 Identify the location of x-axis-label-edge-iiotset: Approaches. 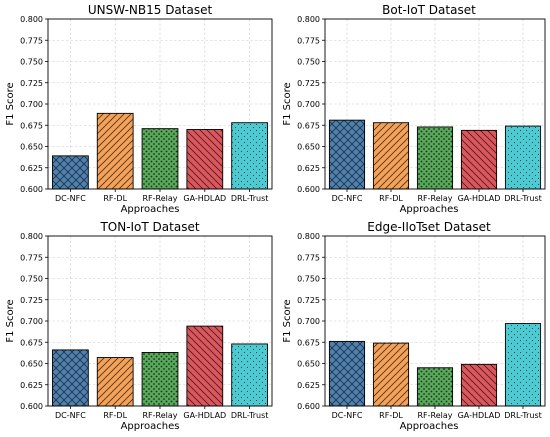
(429, 426).